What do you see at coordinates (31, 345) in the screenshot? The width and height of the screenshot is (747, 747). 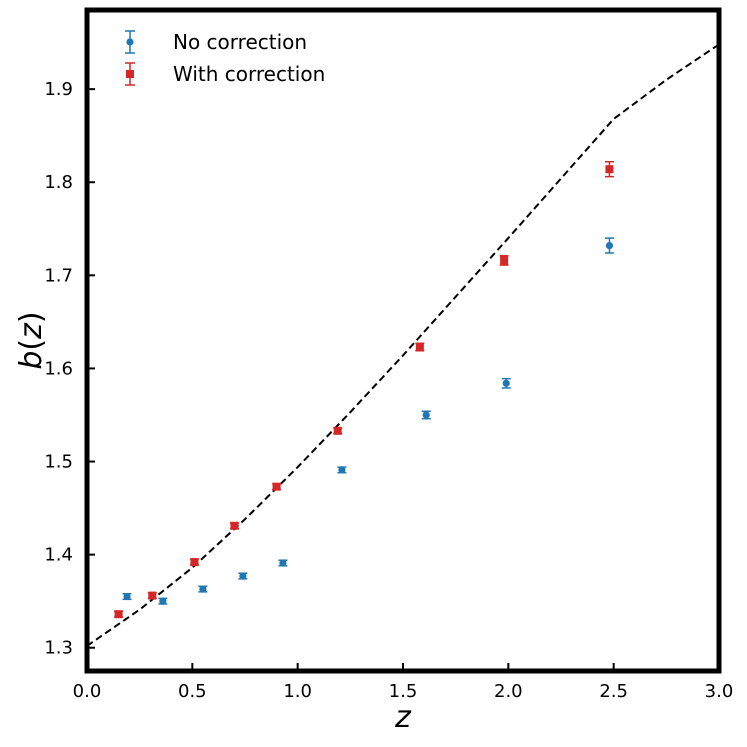 I see `y-axis-label-open: (` at bounding box center [31, 345].